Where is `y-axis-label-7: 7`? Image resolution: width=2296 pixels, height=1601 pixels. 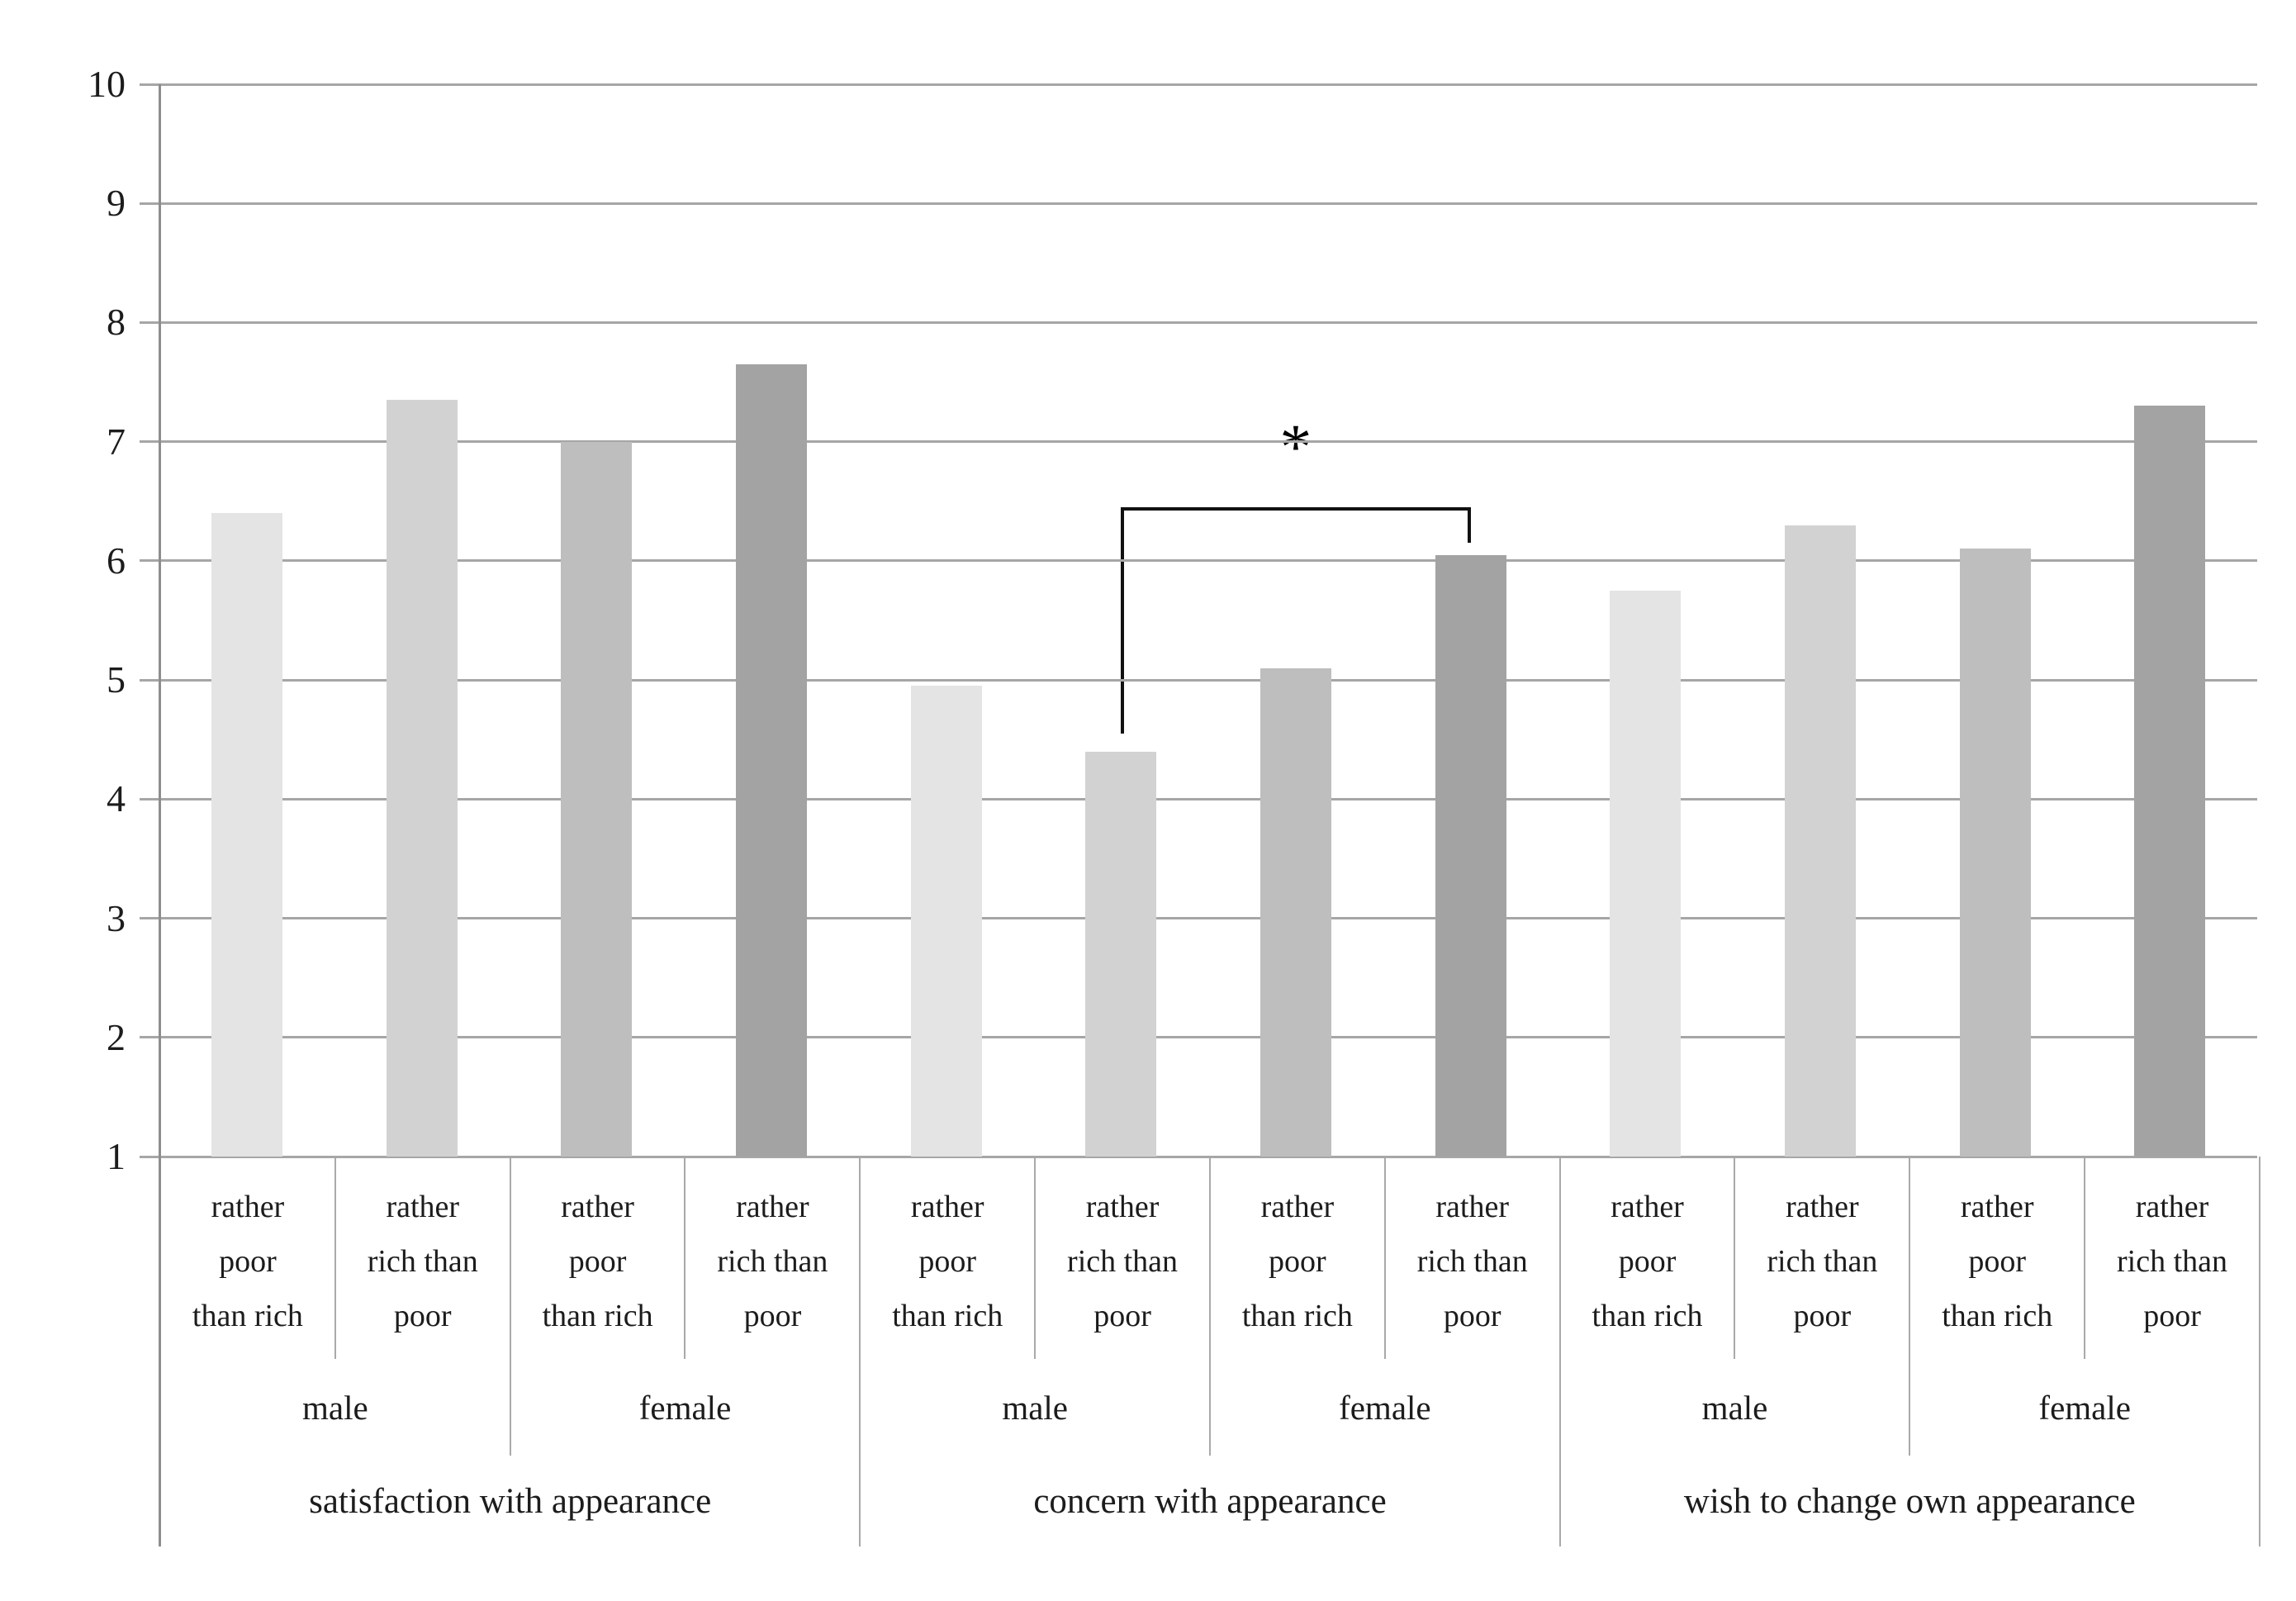
y-axis-label-7: 7 is located at coordinates (116, 441).